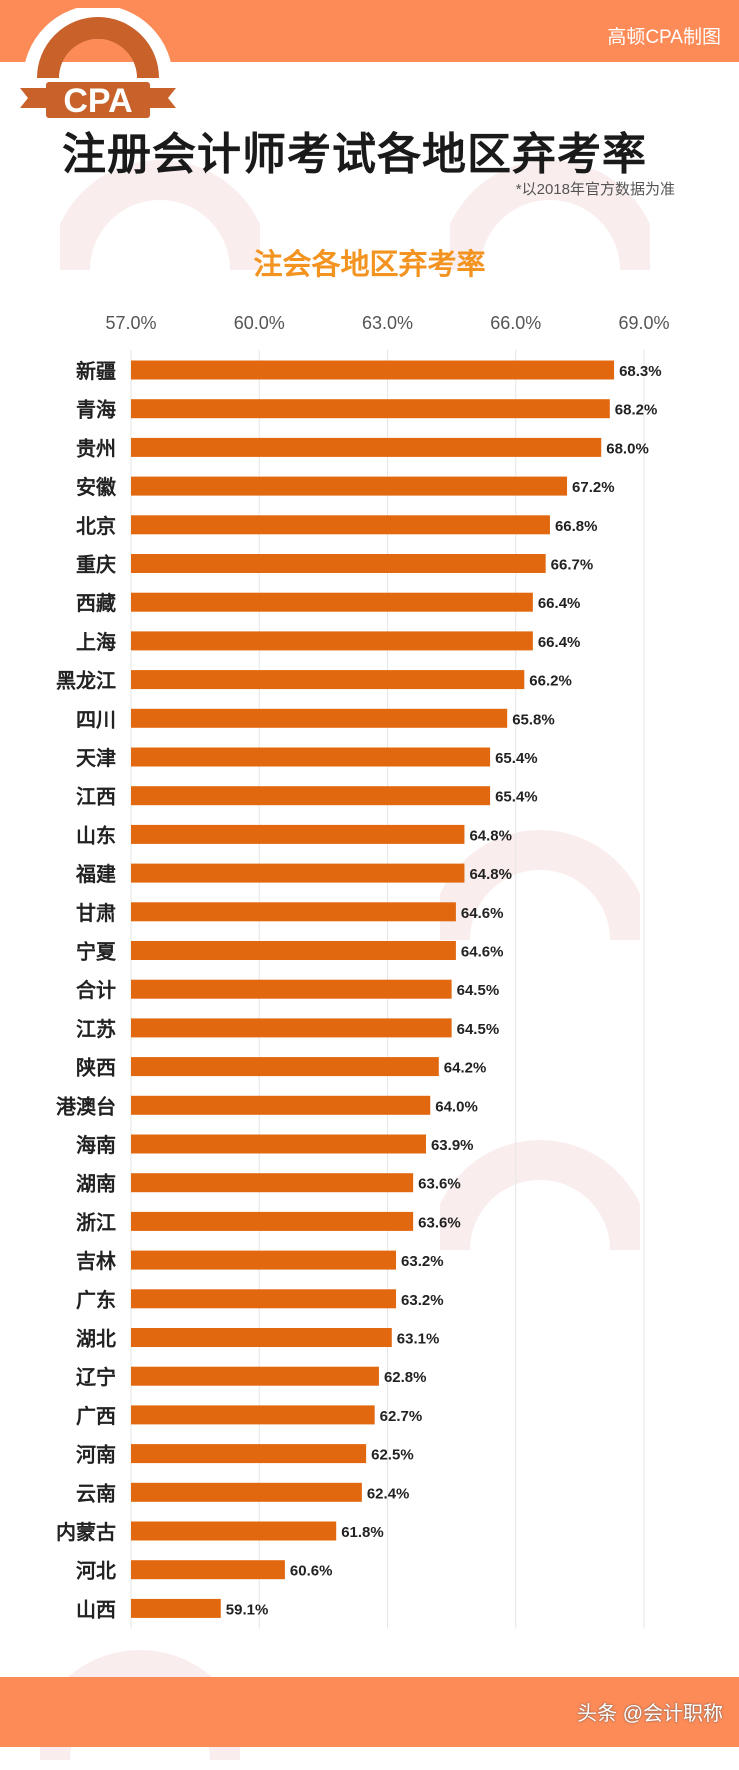 Image resolution: width=739 pixels, height=1770 pixels. Describe the element at coordinates (401, 1416) in the screenshot. I see `value-label: 62.7%` at that location.